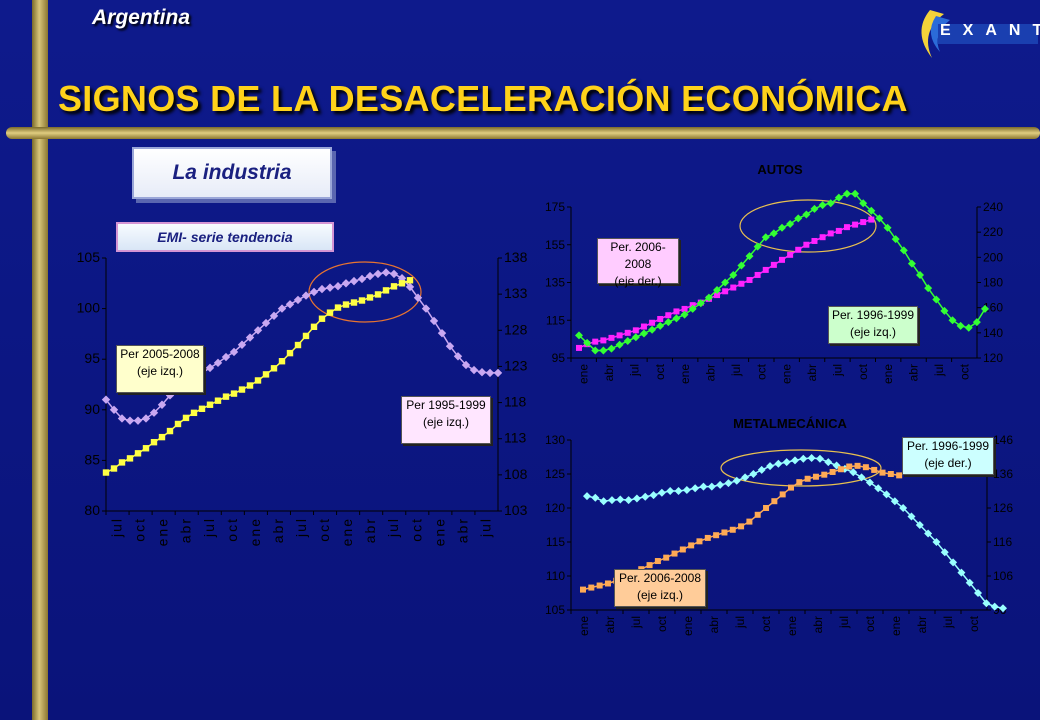 The width and height of the screenshot is (1040, 720). What do you see at coordinates (515, 438) in the screenshot?
I see `y-right-tick-label: 113` at bounding box center [515, 438].